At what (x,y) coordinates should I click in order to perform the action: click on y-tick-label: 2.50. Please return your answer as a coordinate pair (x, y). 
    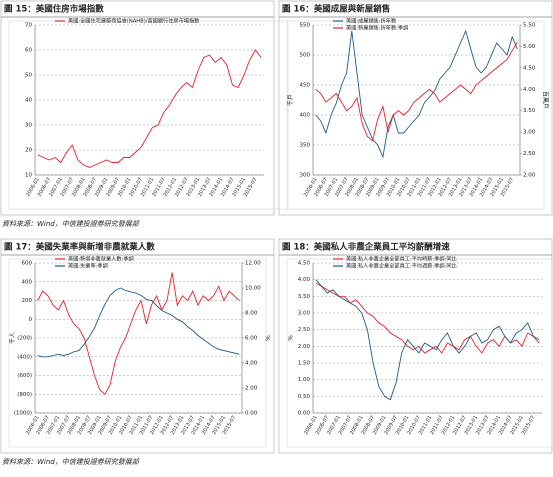
    Looking at the image, I should click on (304, 330).